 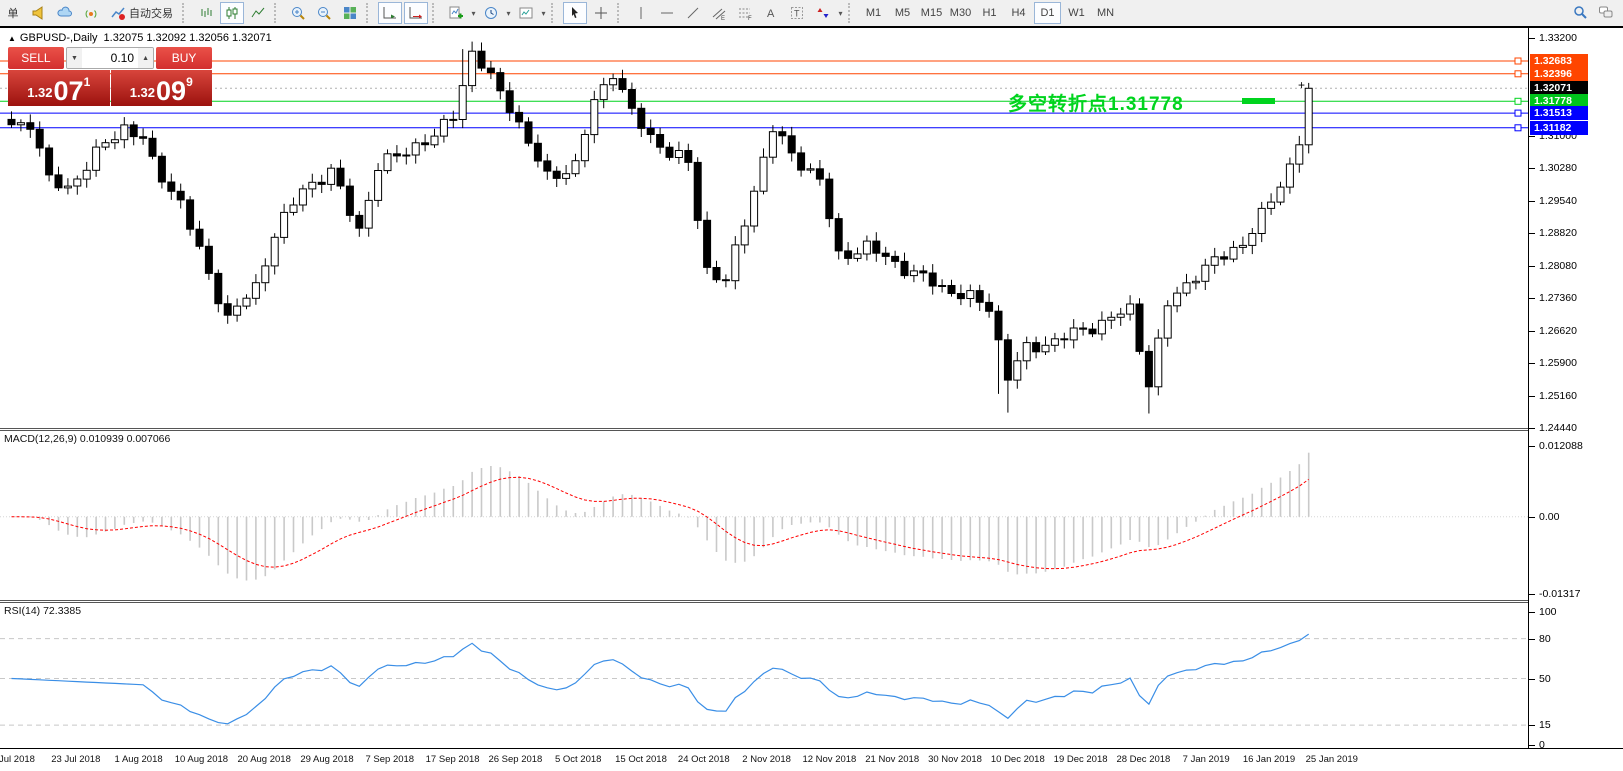 What do you see at coordinates (264, 759) in the screenshot?
I see `date-label: 20 Aug 2018` at bounding box center [264, 759].